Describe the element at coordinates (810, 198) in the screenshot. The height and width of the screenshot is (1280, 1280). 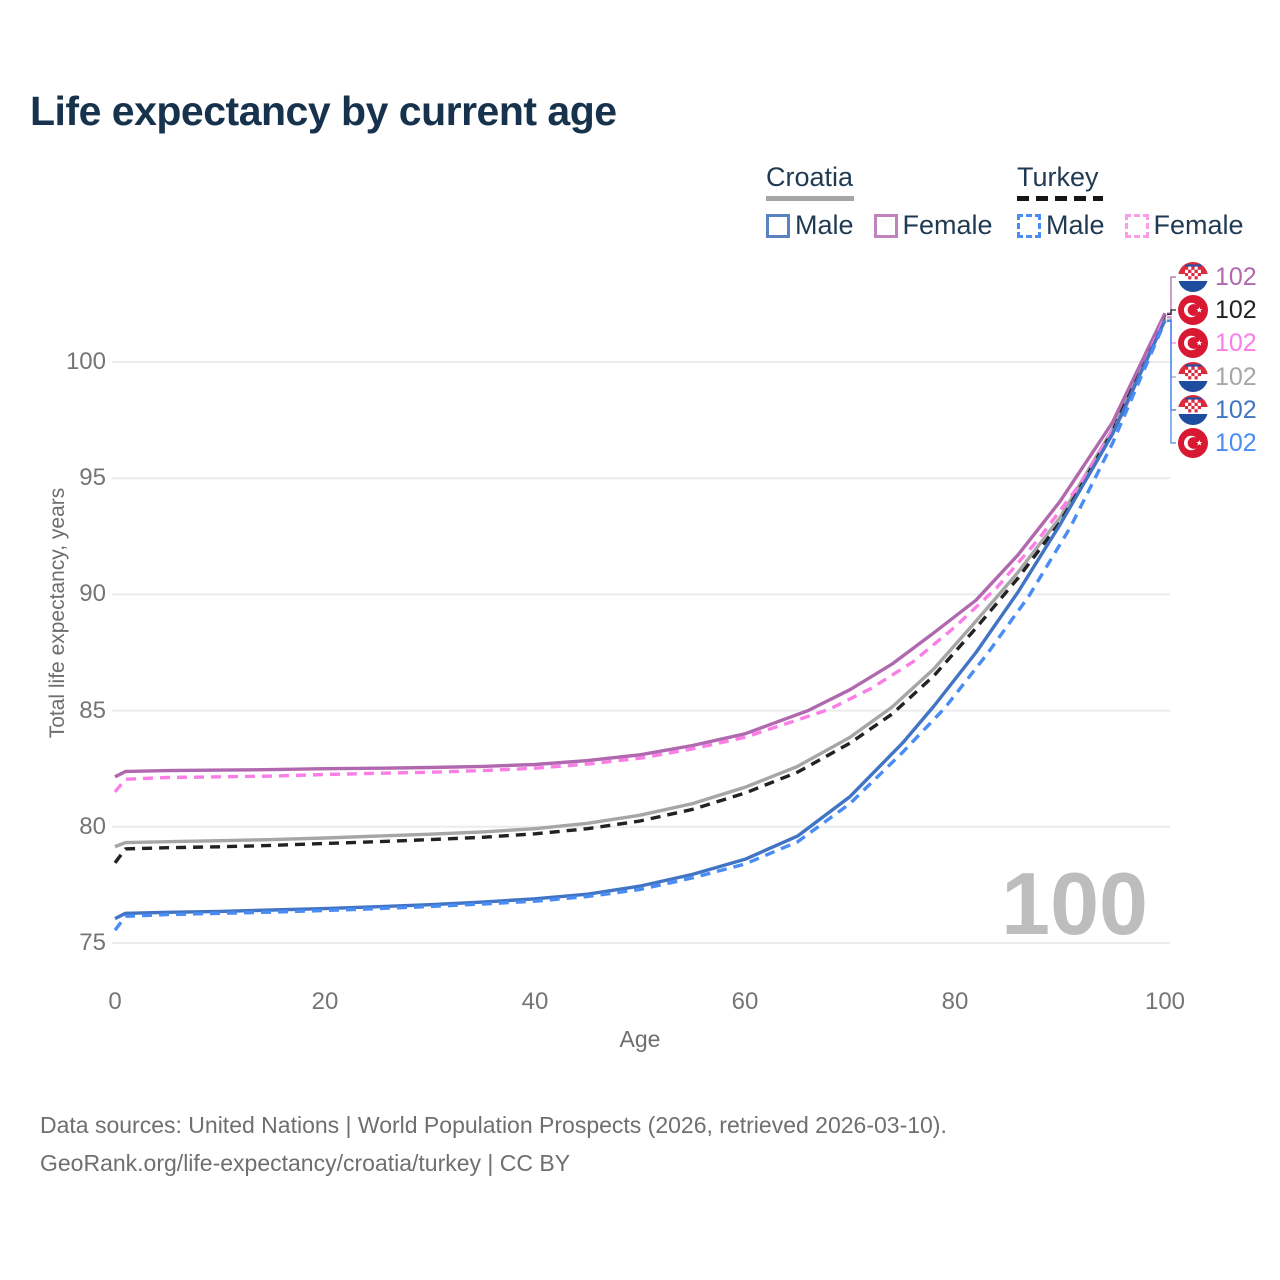
I see `croatia-solid-line-sample` at that location.